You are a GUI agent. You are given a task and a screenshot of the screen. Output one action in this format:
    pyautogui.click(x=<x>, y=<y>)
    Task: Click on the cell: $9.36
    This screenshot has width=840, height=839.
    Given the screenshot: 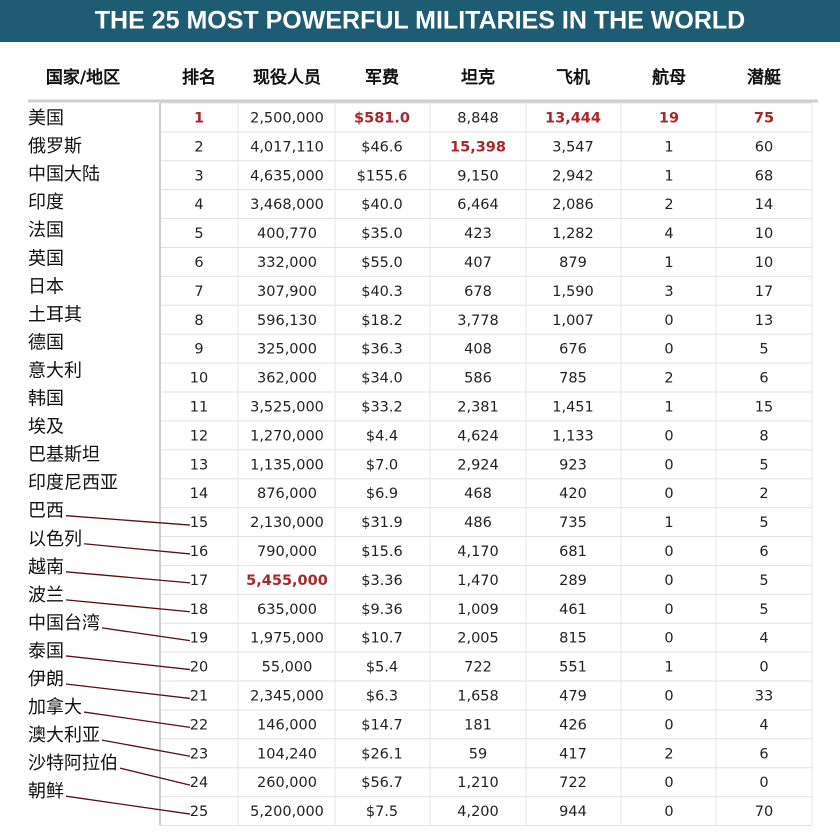 What is the action you would take?
    pyautogui.click(x=382, y=610)
    